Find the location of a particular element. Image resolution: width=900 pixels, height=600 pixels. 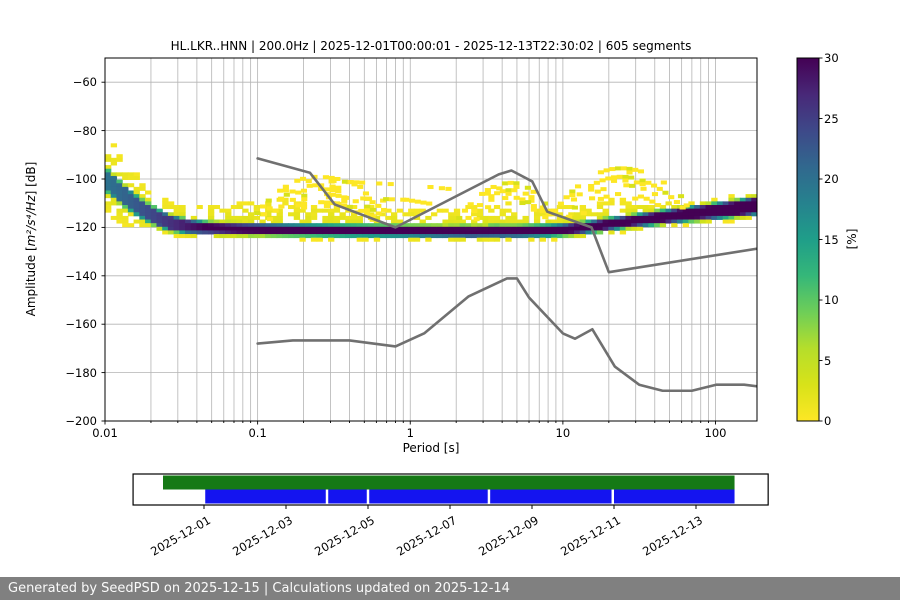

y-tick-label: −60 is located at coordinates (84, 82).